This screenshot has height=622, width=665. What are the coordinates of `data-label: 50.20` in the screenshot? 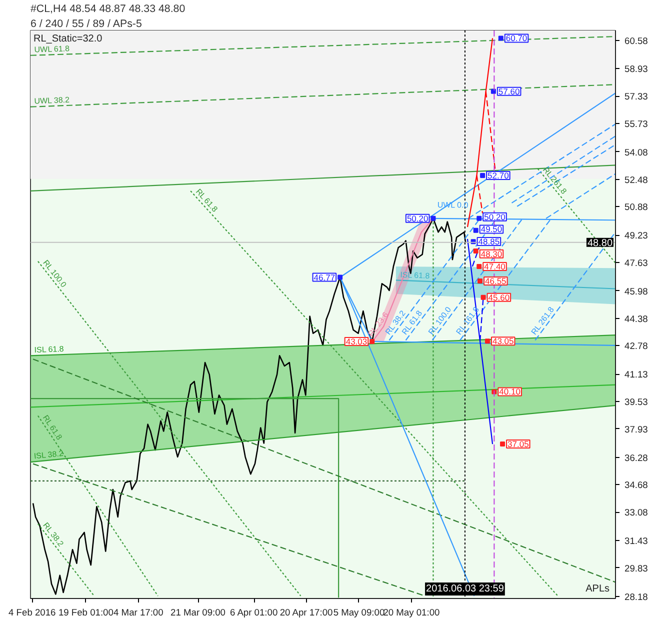 It's located at (417, 218).